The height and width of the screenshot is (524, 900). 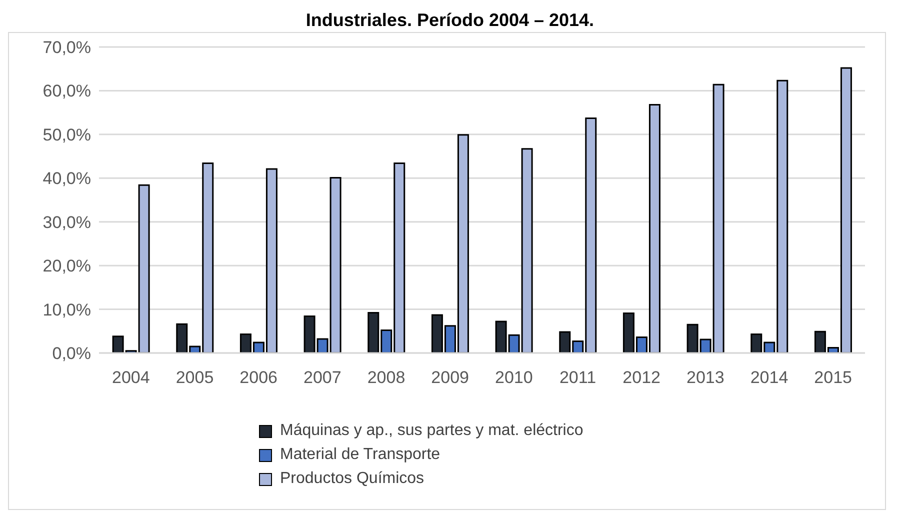 I want to click on y-tick-label: 50,0%, so click(x=66, y=134).